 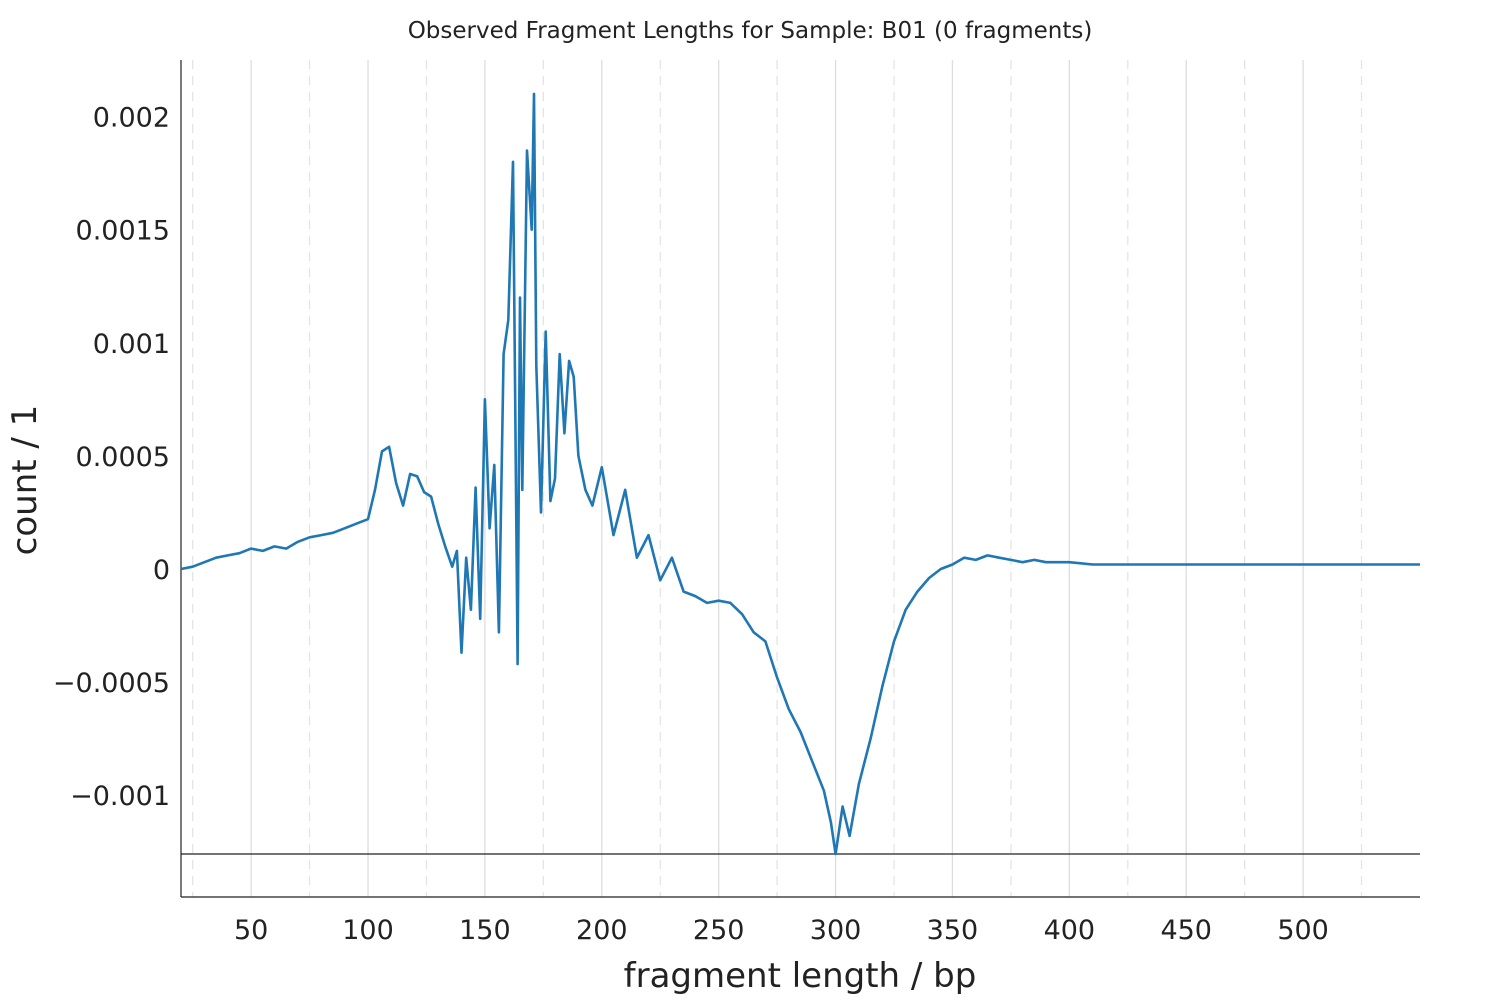 I want to click on y-tick-label: −0.001, so click(x=120, y=796).